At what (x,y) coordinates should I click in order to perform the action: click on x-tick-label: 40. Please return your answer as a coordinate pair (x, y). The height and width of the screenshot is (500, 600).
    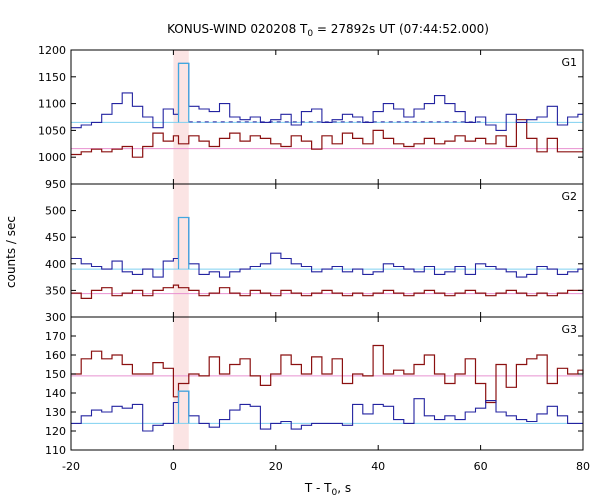
    Looking at the image, I should click on (378, 466).